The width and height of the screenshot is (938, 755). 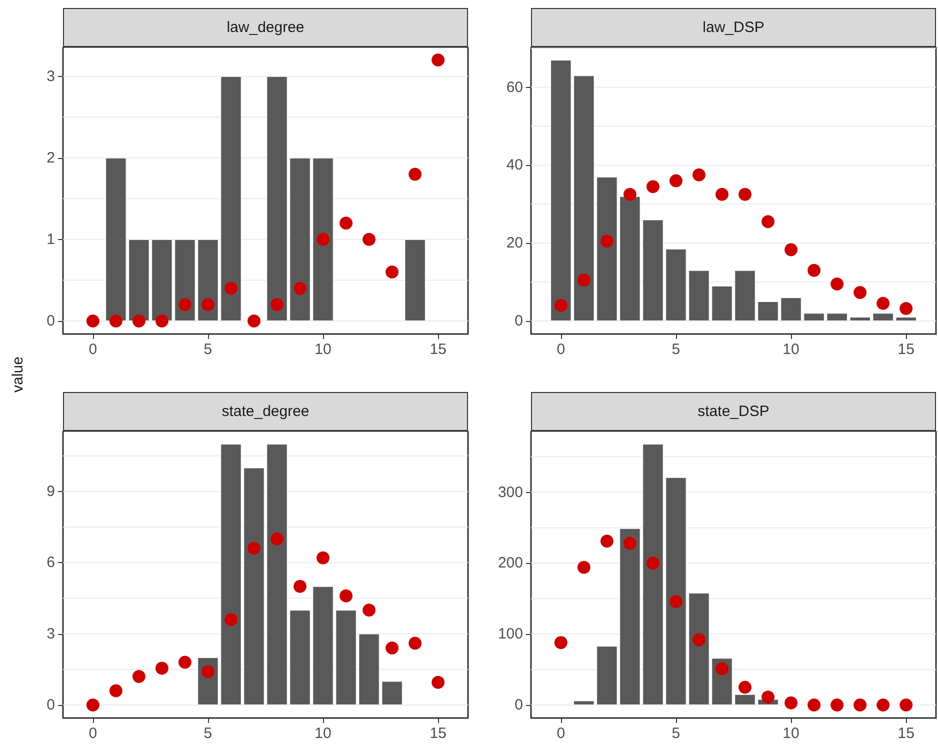 What do you see at coordinates (733, 27) in the screenshot?
I see `chart-title: law_DSP` at bounding box center [733, 27].